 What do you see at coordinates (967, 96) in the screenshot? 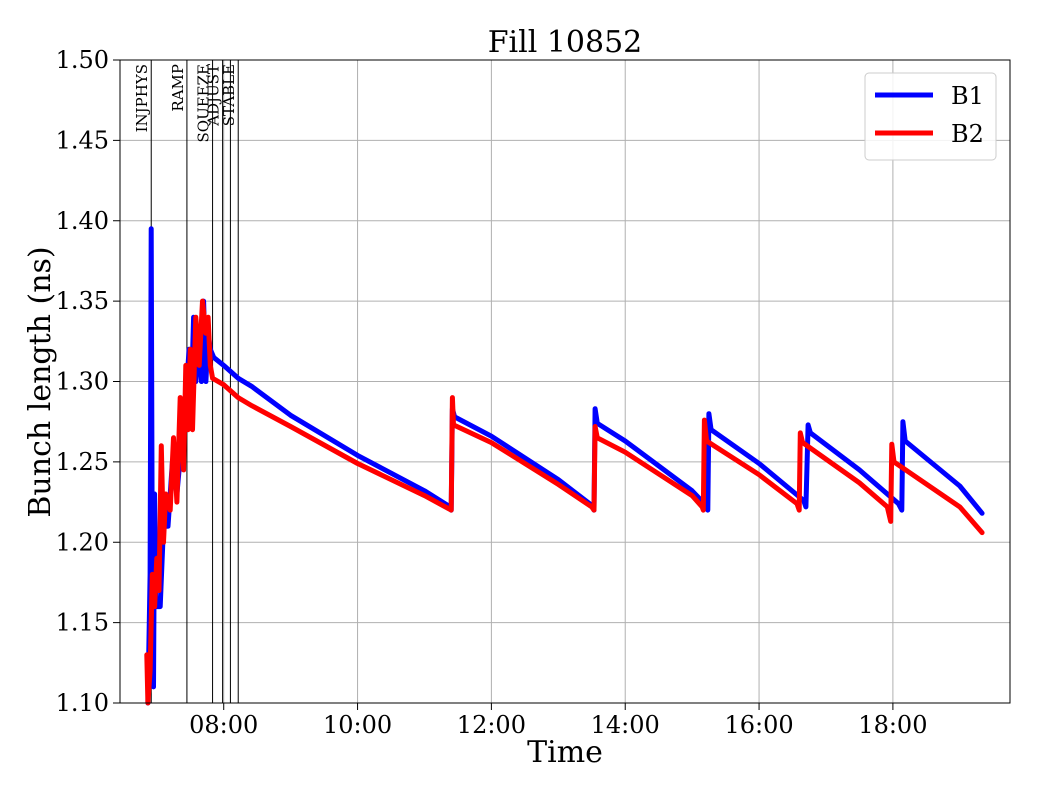
I see `legend-label-b1: B1` at bounding box center [967, 96].